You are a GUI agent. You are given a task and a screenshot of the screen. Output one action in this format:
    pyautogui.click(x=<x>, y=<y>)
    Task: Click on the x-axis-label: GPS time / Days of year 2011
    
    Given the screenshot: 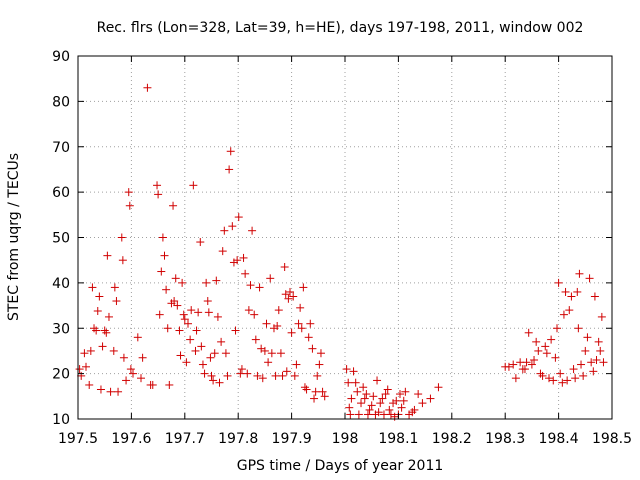 What is the action you would take?
    pyautogui.click(x=340, y=466)
    